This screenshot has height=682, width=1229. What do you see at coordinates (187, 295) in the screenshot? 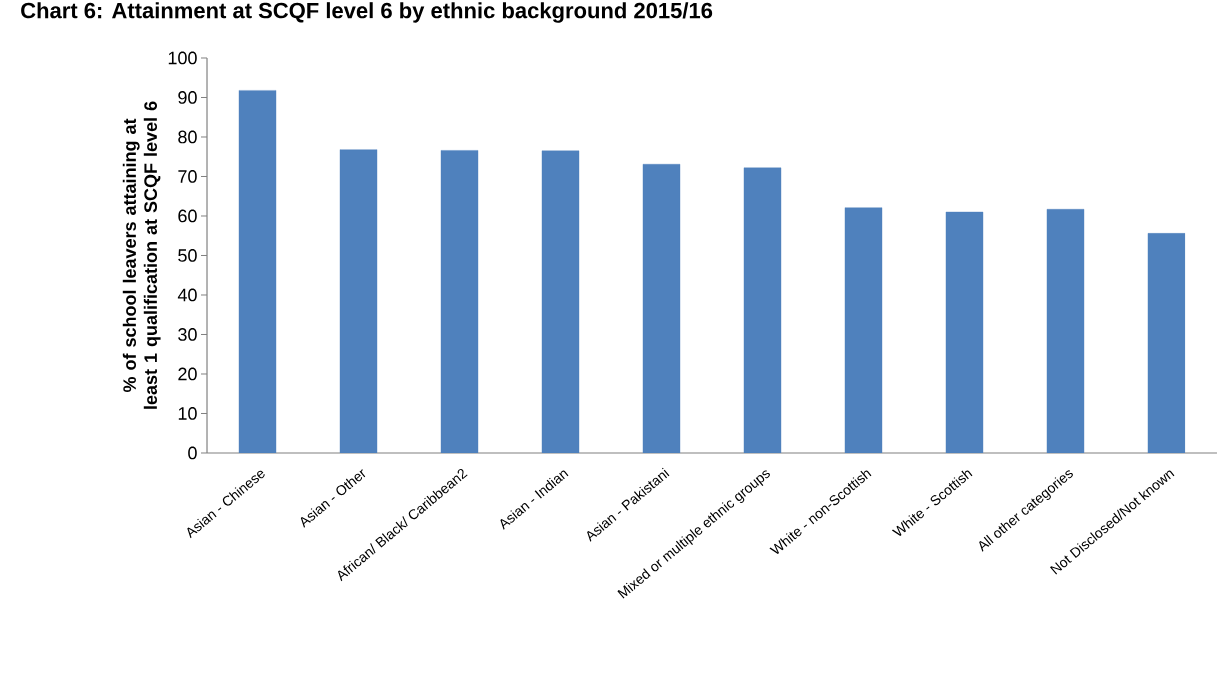
I see `y-tick-label: 40` at bounding box center [187, 295].